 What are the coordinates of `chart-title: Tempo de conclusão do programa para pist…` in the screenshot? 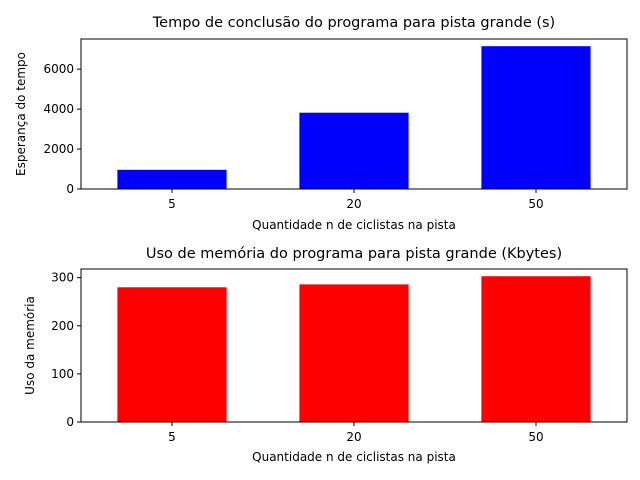 It's located at (353, 23).